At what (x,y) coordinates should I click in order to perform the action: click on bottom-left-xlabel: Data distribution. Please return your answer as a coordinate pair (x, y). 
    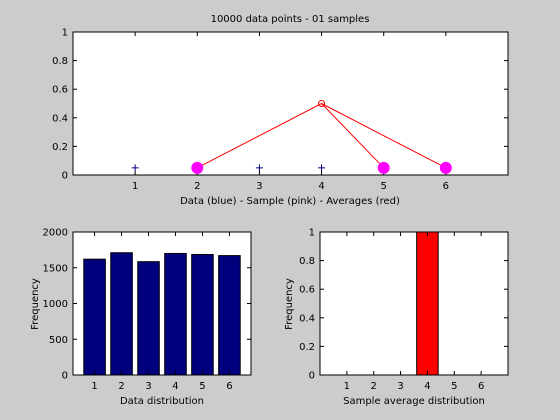
    Looking at the image, I should click on (162, 401).